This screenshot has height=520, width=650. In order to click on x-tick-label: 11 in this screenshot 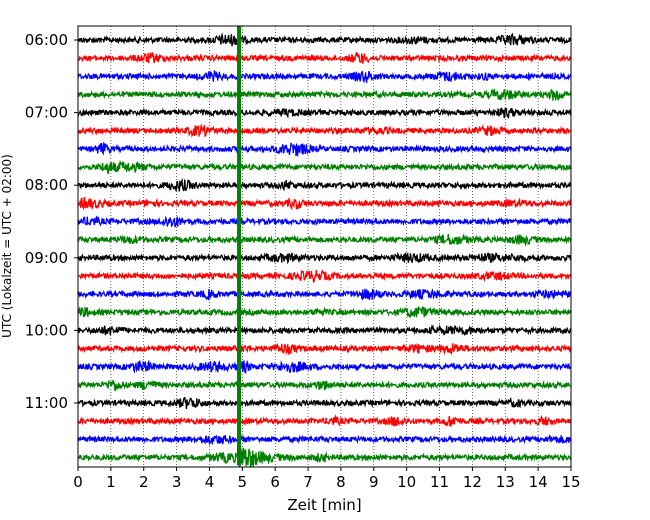, I will do `click(439, 482)`.